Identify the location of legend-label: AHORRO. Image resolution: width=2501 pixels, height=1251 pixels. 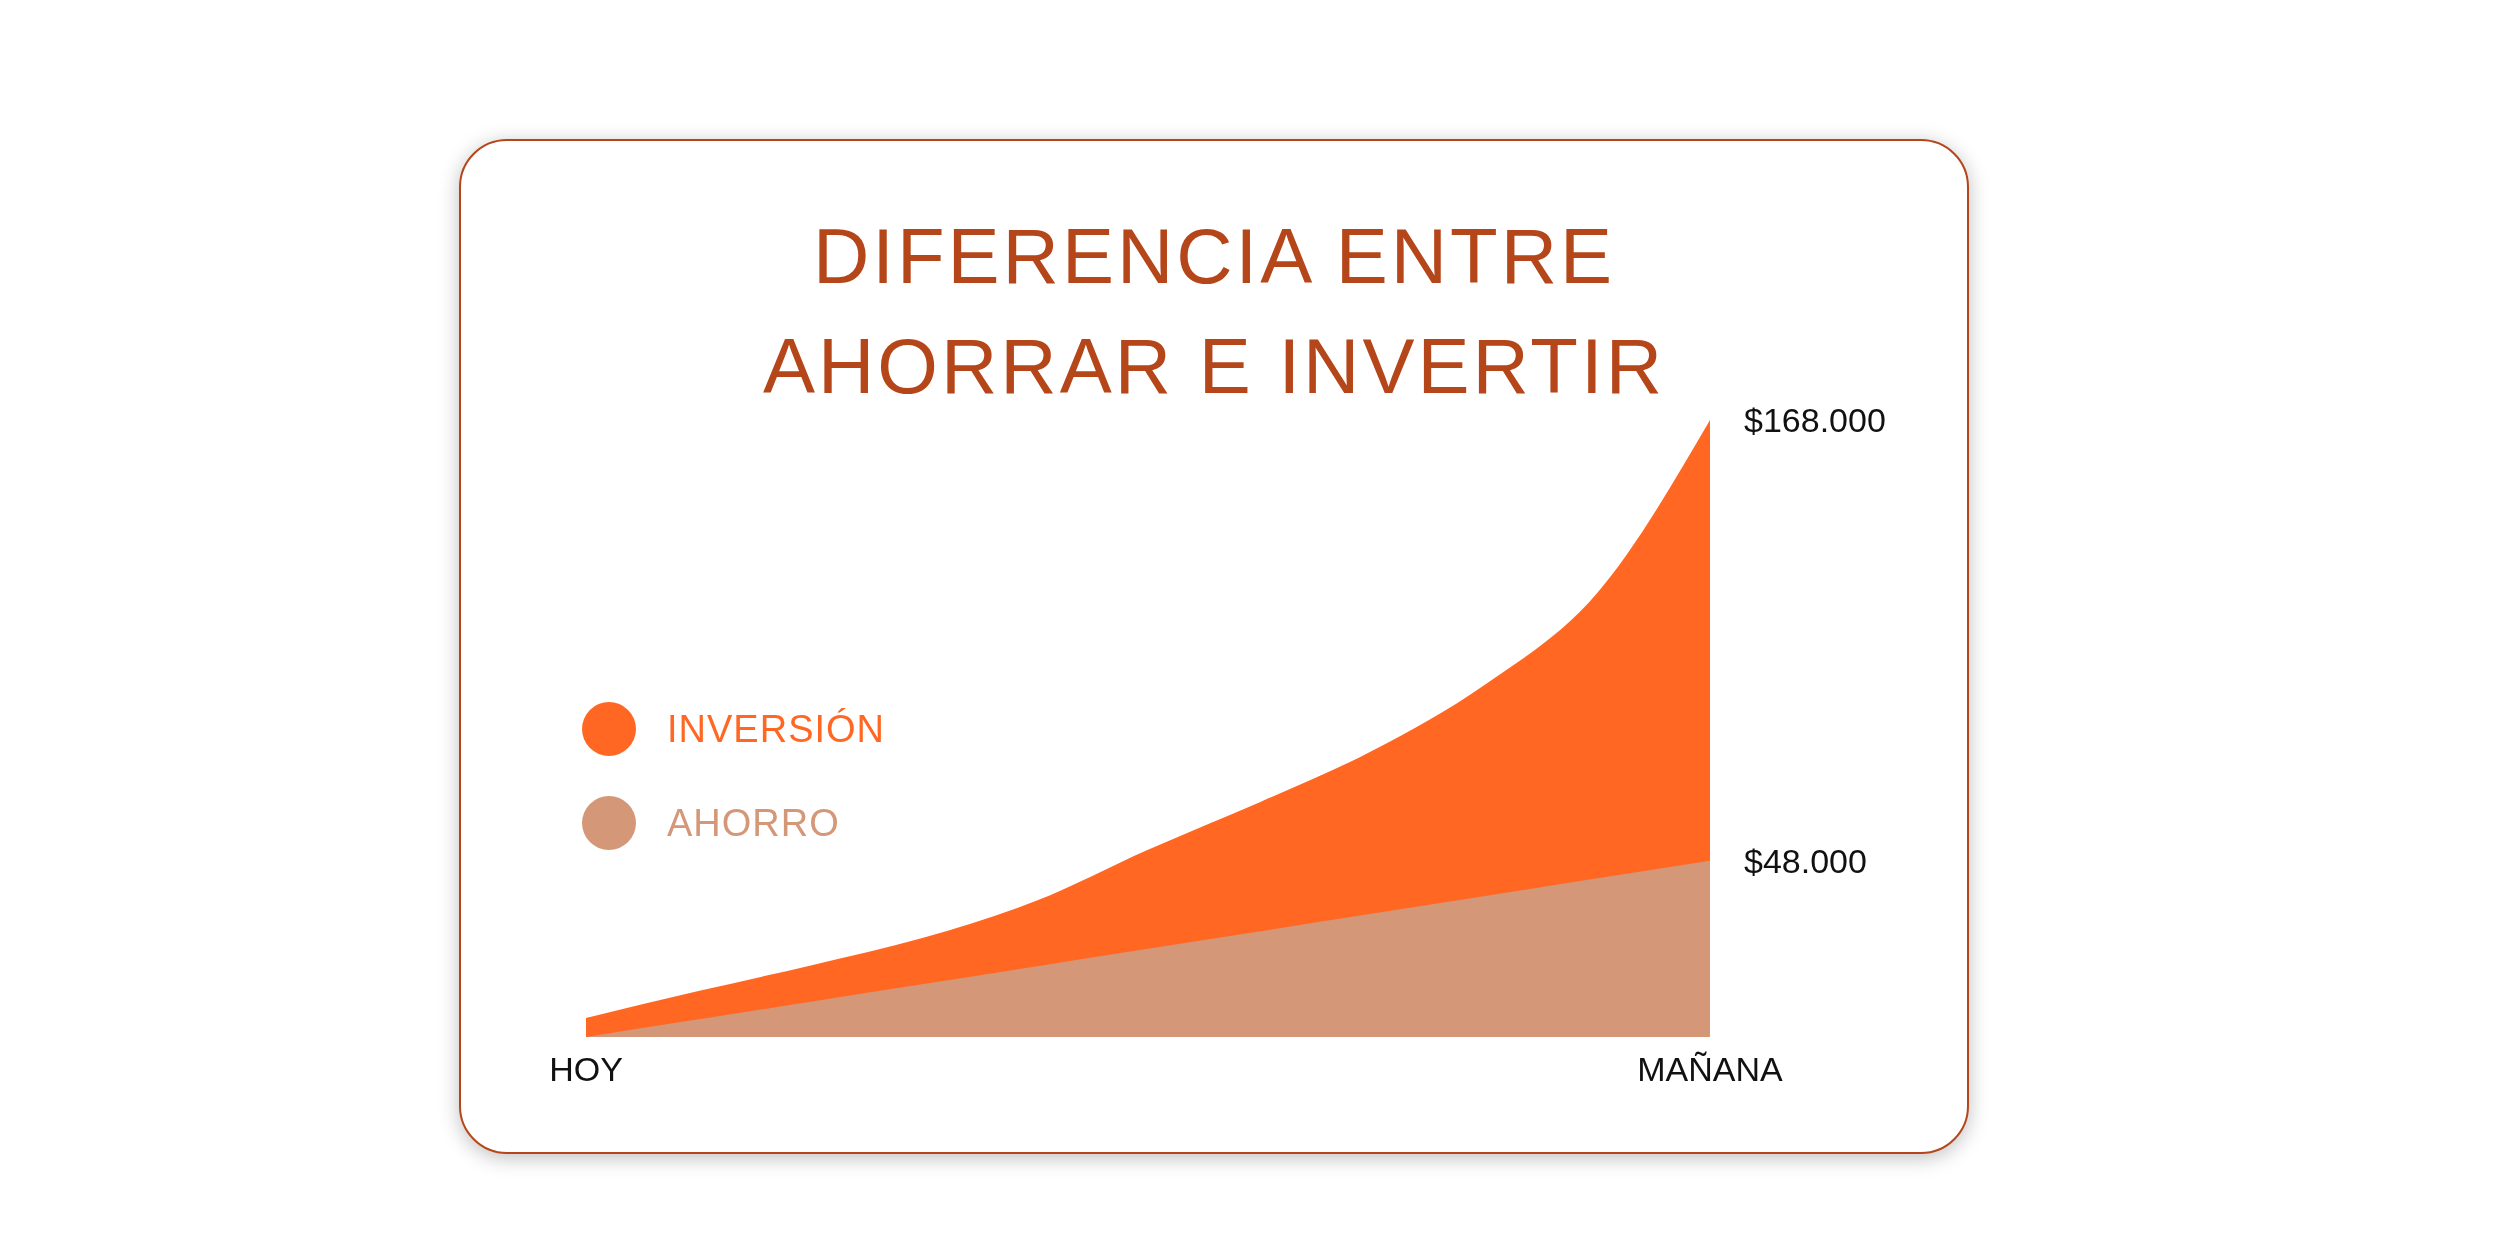
(753, 823).